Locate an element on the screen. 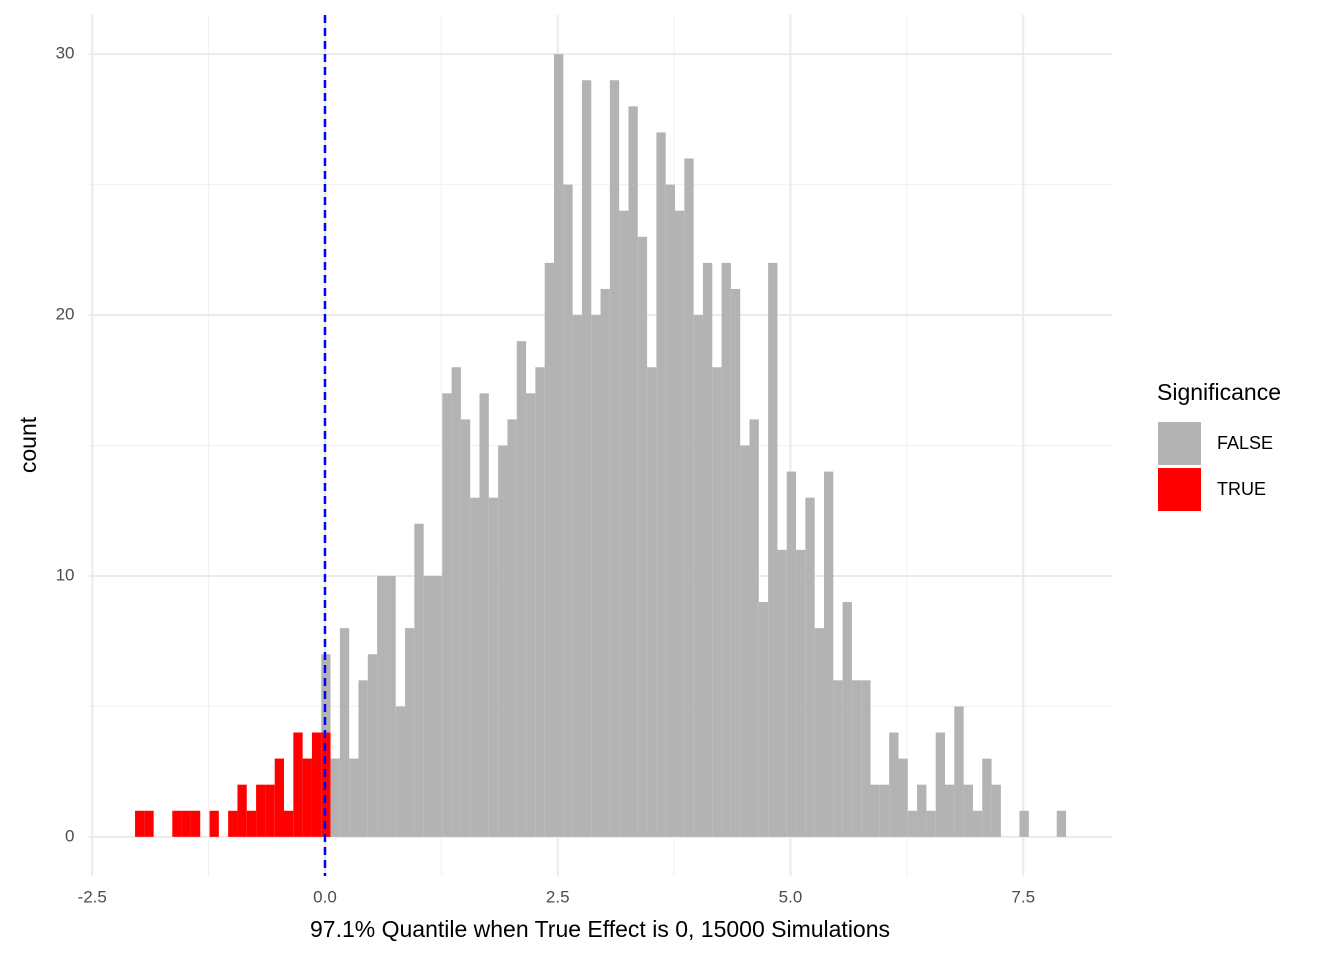 The width and height of the screenshot is (1344, 960). x-tick-label: -2.5 is located at coordinates (92, 896).